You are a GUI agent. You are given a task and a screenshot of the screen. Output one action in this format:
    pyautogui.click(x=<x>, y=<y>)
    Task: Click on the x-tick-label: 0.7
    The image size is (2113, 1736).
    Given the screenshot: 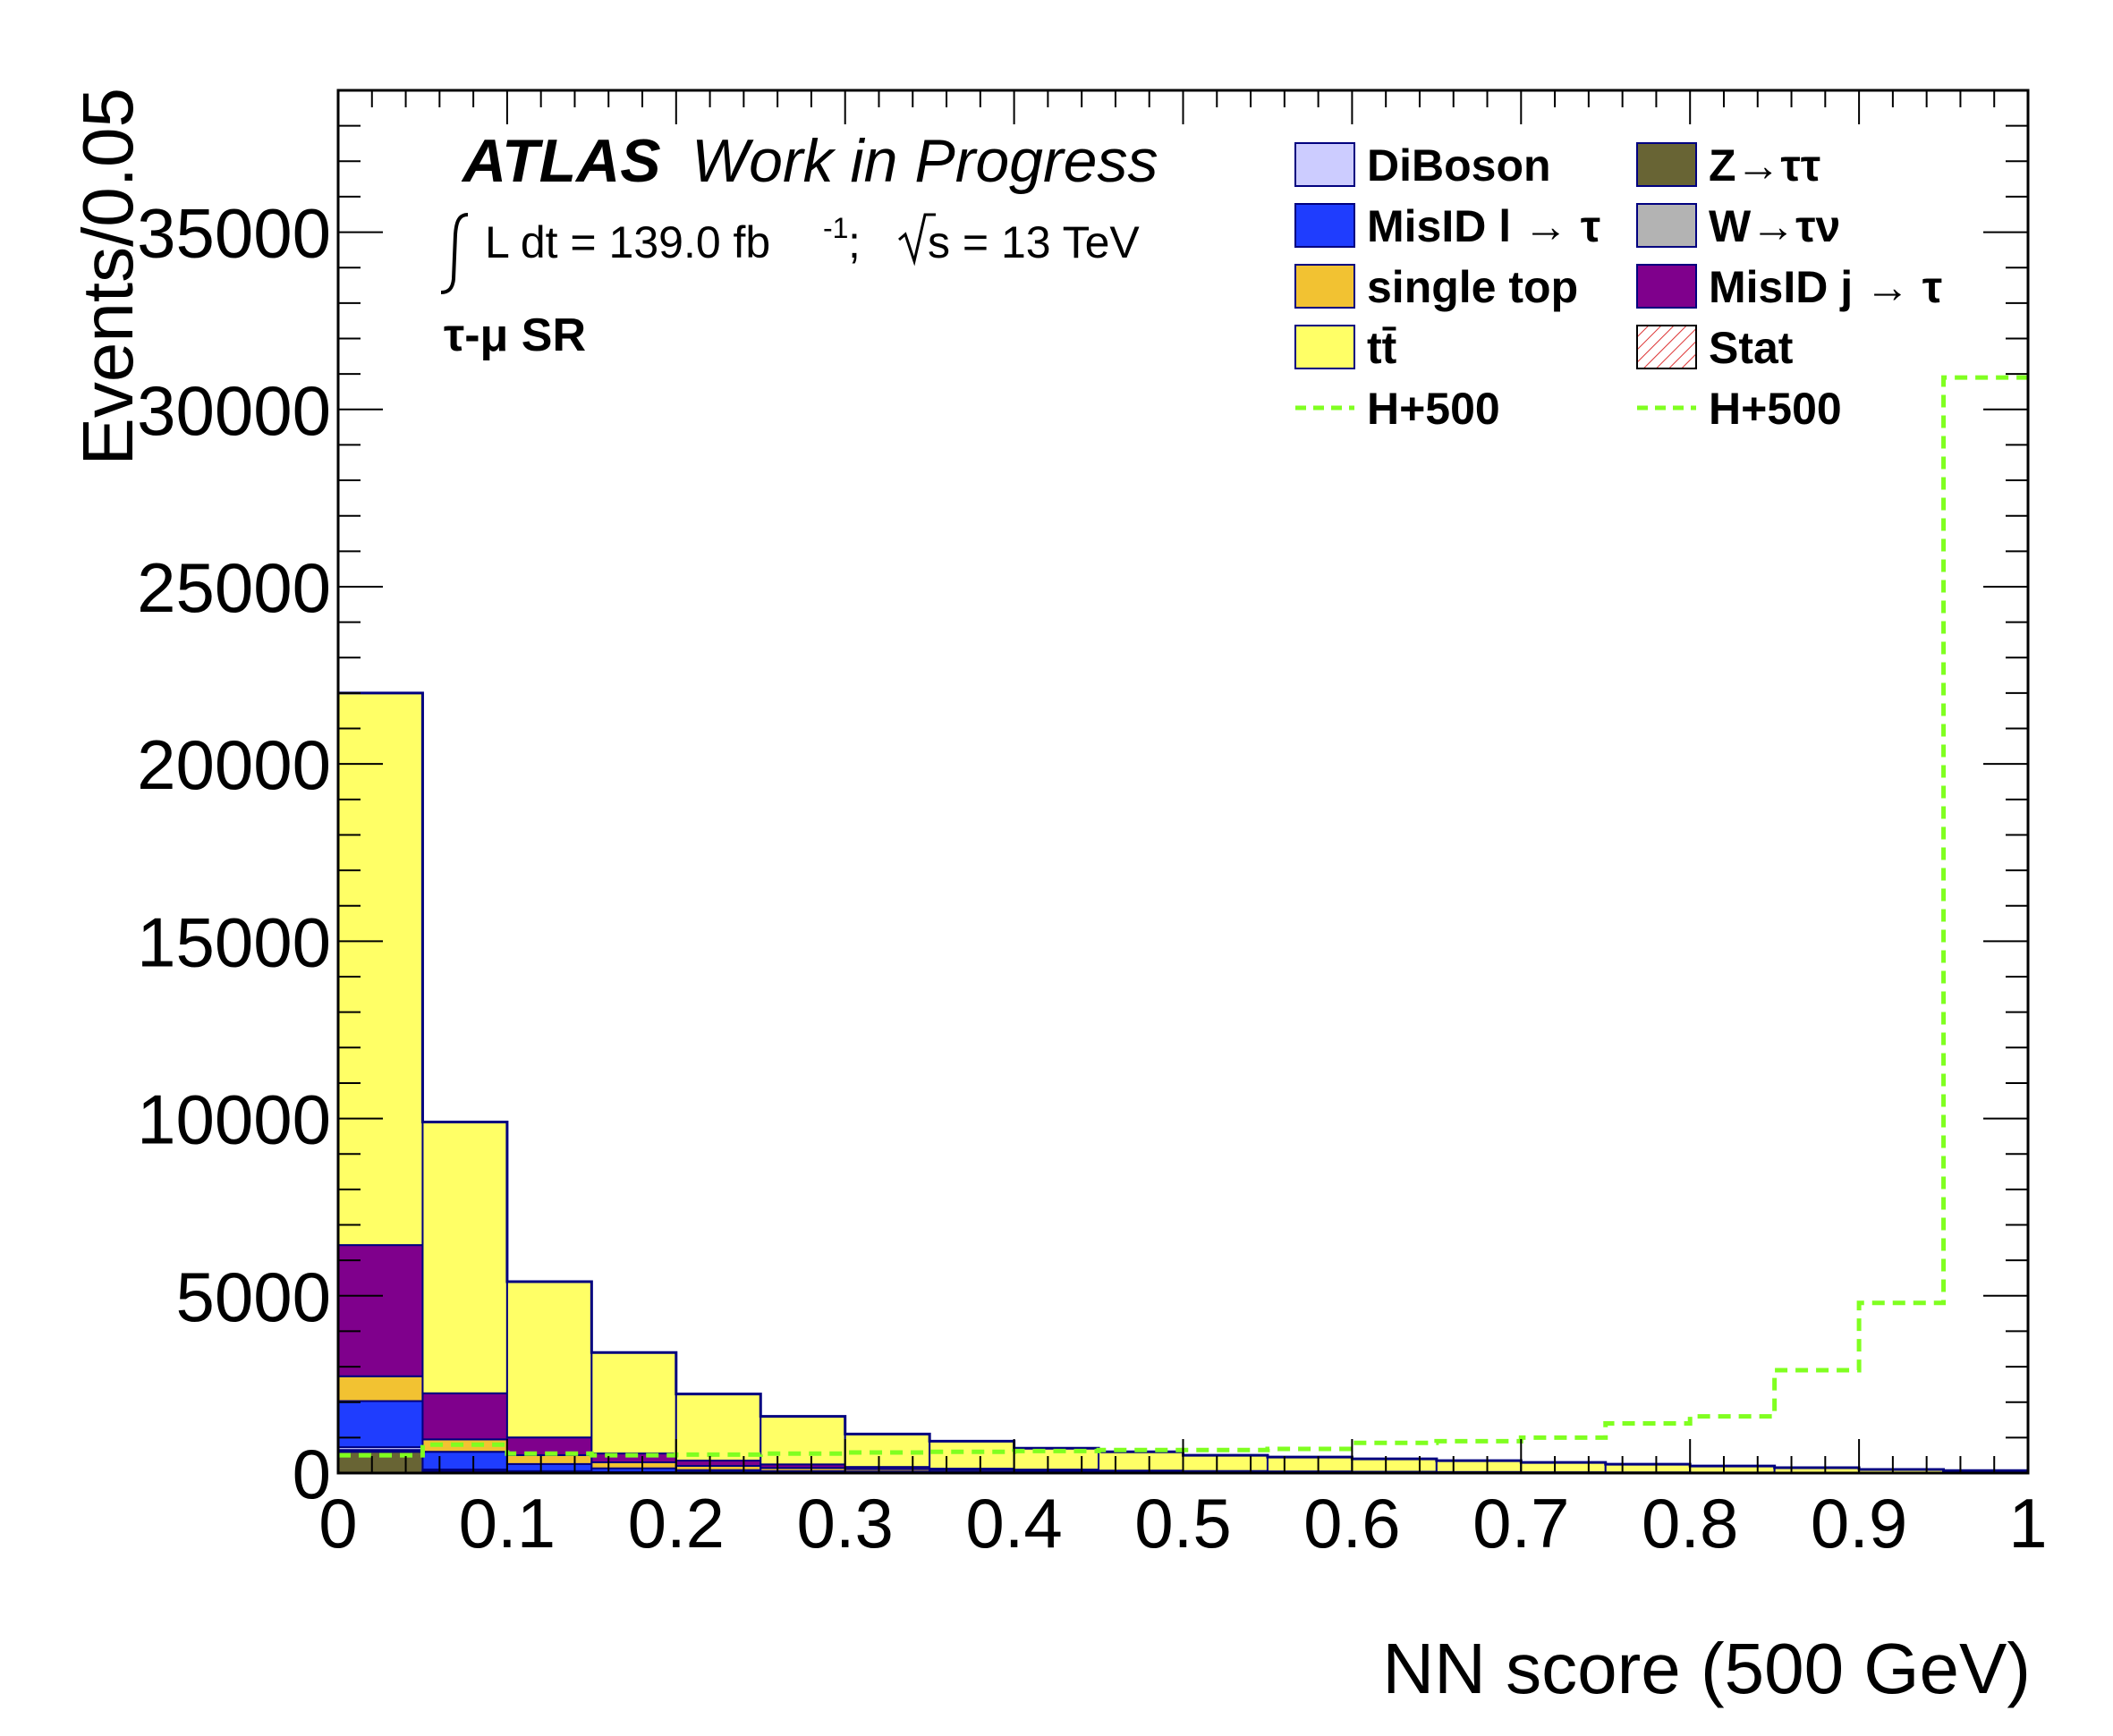 What is the action you would take?
    pyautogui.click(x=1520, y=1523)
    